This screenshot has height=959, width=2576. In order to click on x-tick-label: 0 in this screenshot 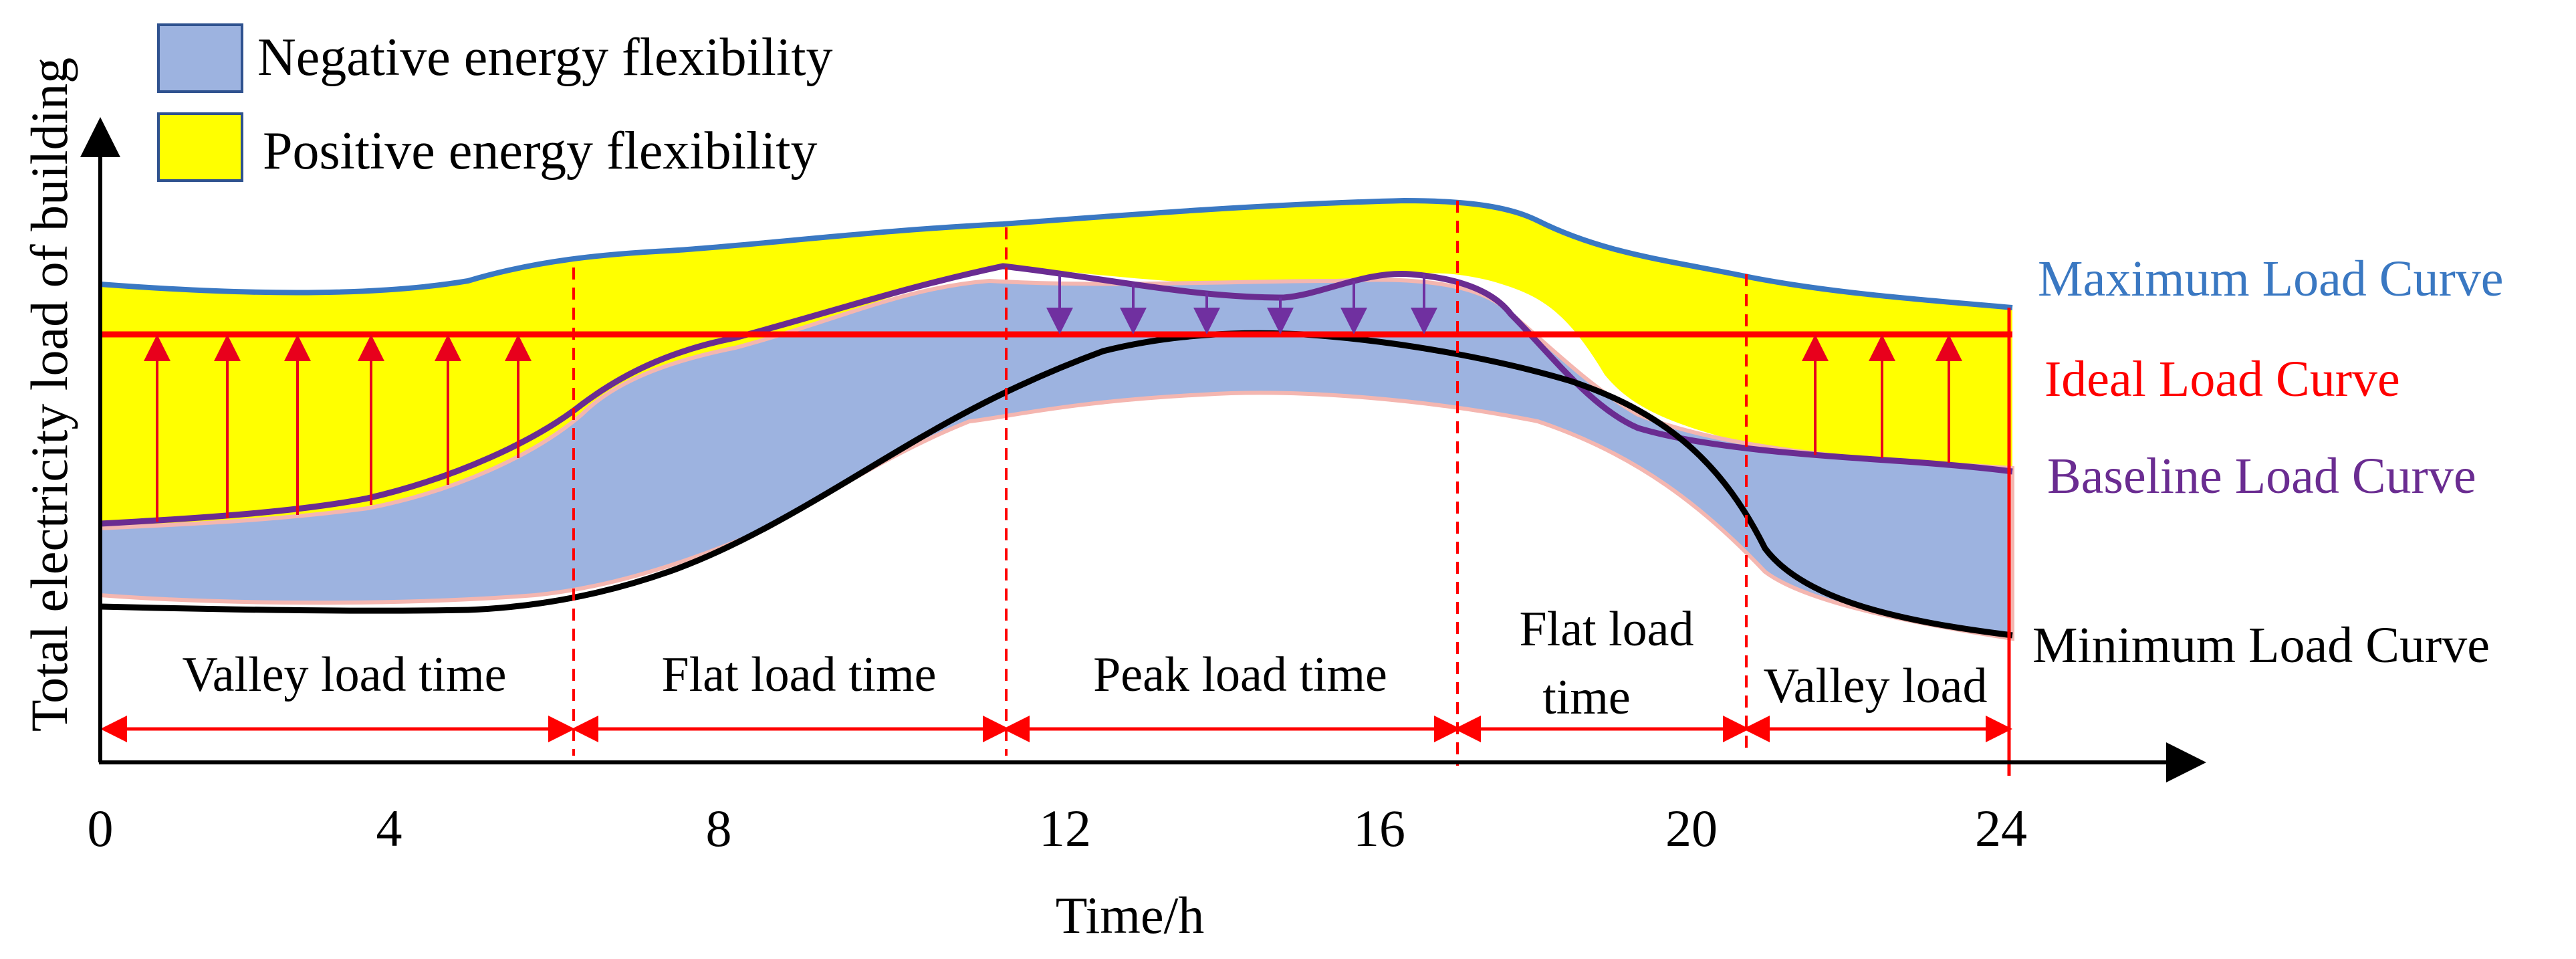, I will do `click(101, 828)`.